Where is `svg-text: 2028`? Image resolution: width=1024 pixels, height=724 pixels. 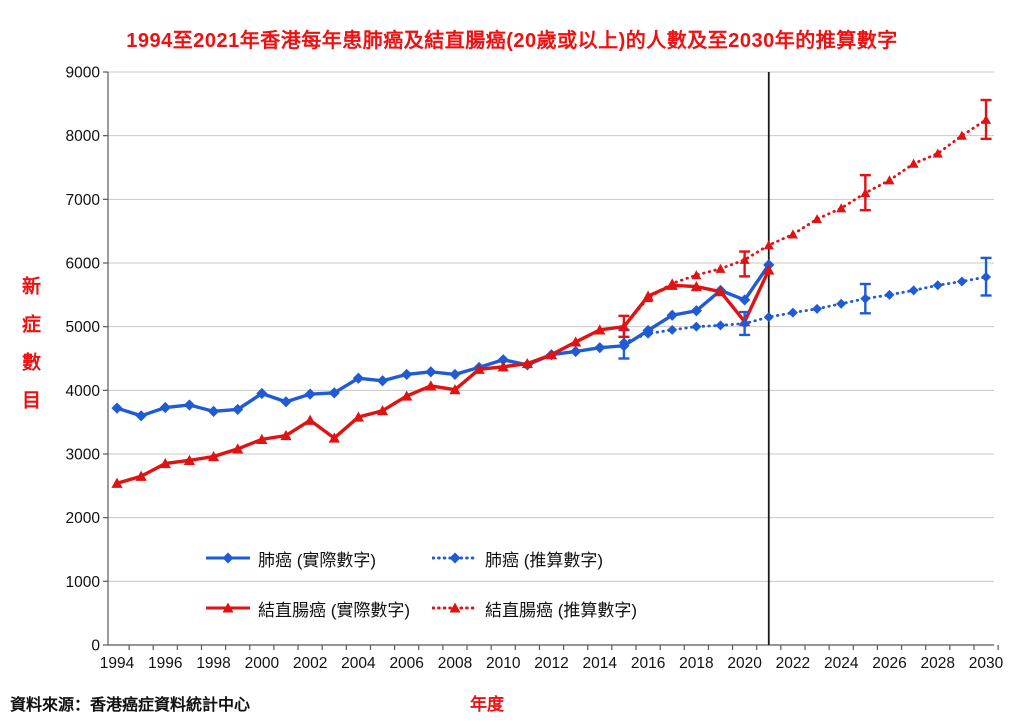
svg-text: 2028 is located at coordinates (938, 663).